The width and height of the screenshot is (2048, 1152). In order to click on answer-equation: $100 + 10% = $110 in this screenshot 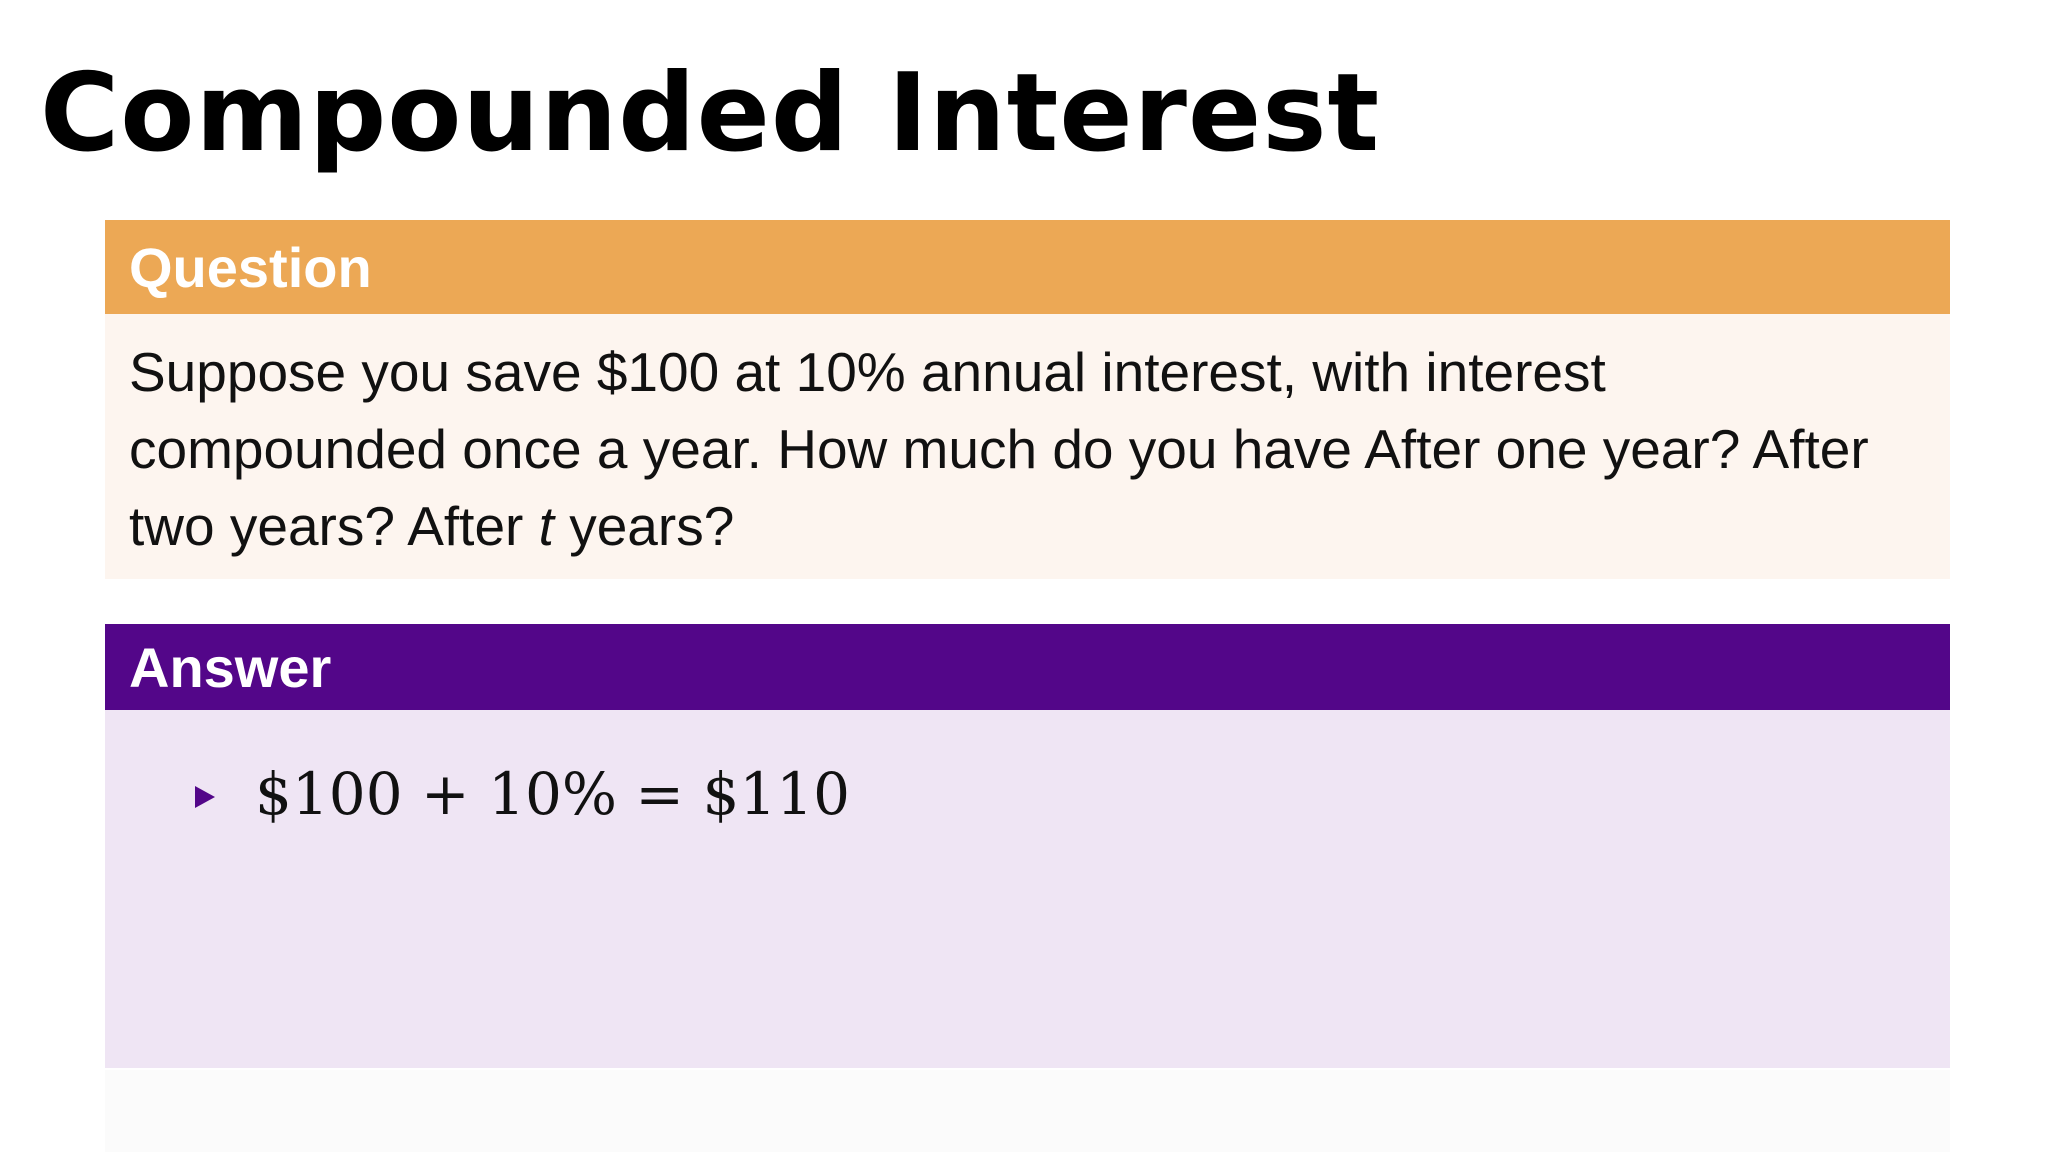, I will do `click(553, 794)`.